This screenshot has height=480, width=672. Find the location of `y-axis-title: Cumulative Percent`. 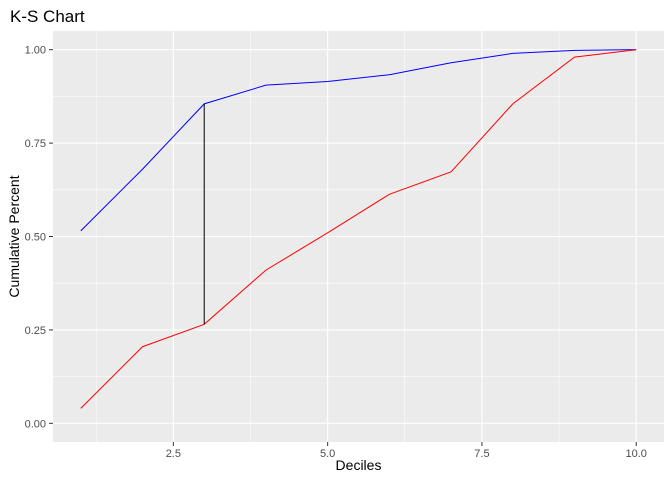

y-axis-title: Cumulative Percent is located at coordinates (14, 236).